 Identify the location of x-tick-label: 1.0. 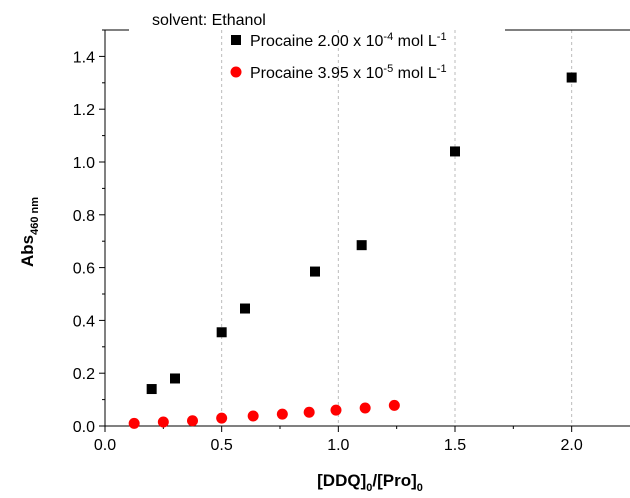
(338, 445).